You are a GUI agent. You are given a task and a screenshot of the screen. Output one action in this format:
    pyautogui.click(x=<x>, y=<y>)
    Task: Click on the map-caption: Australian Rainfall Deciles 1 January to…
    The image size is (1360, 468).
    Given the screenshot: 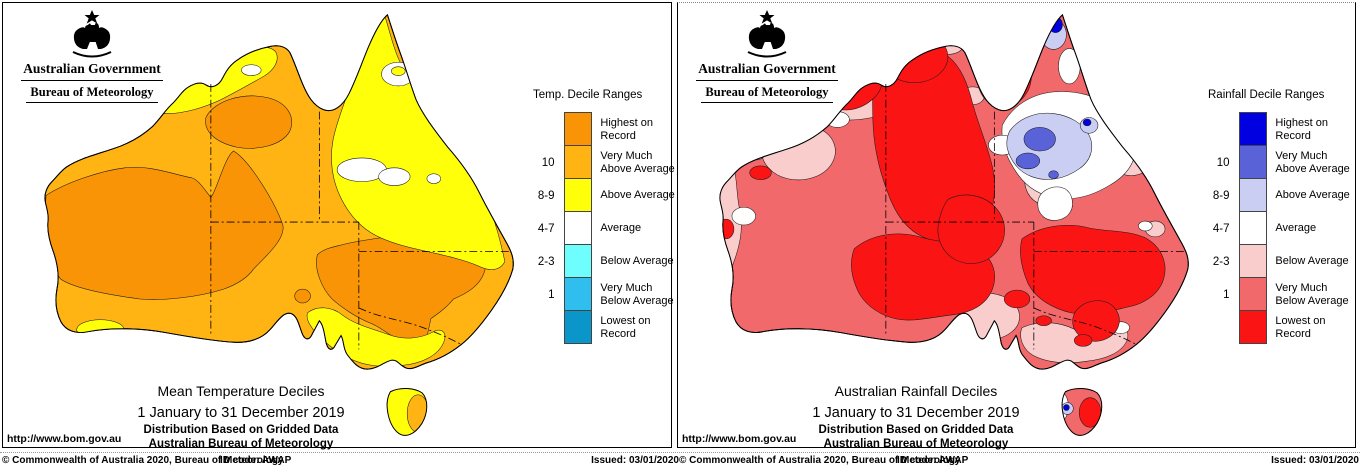 What is the action you would take?
    pyautogui.click(x=916, y=417)
    